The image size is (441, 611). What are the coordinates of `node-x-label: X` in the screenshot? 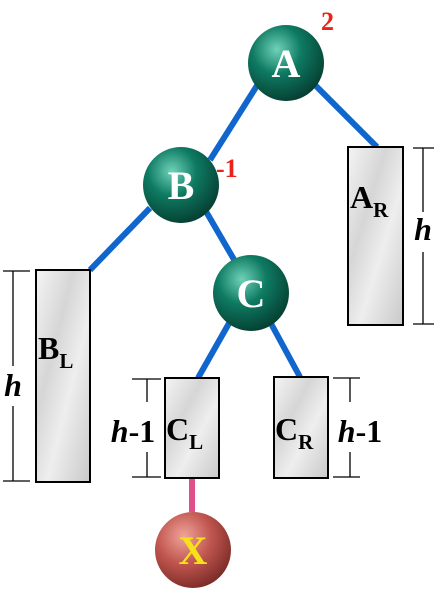 It's located at (193, 550).